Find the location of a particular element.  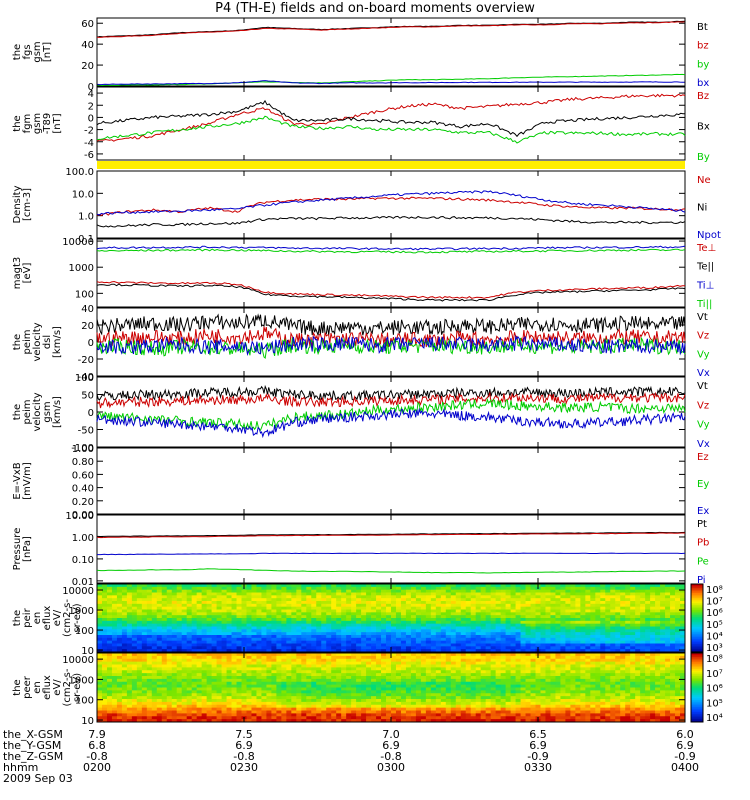

y-tick-label: 0 is located at coordinates (91, 118).